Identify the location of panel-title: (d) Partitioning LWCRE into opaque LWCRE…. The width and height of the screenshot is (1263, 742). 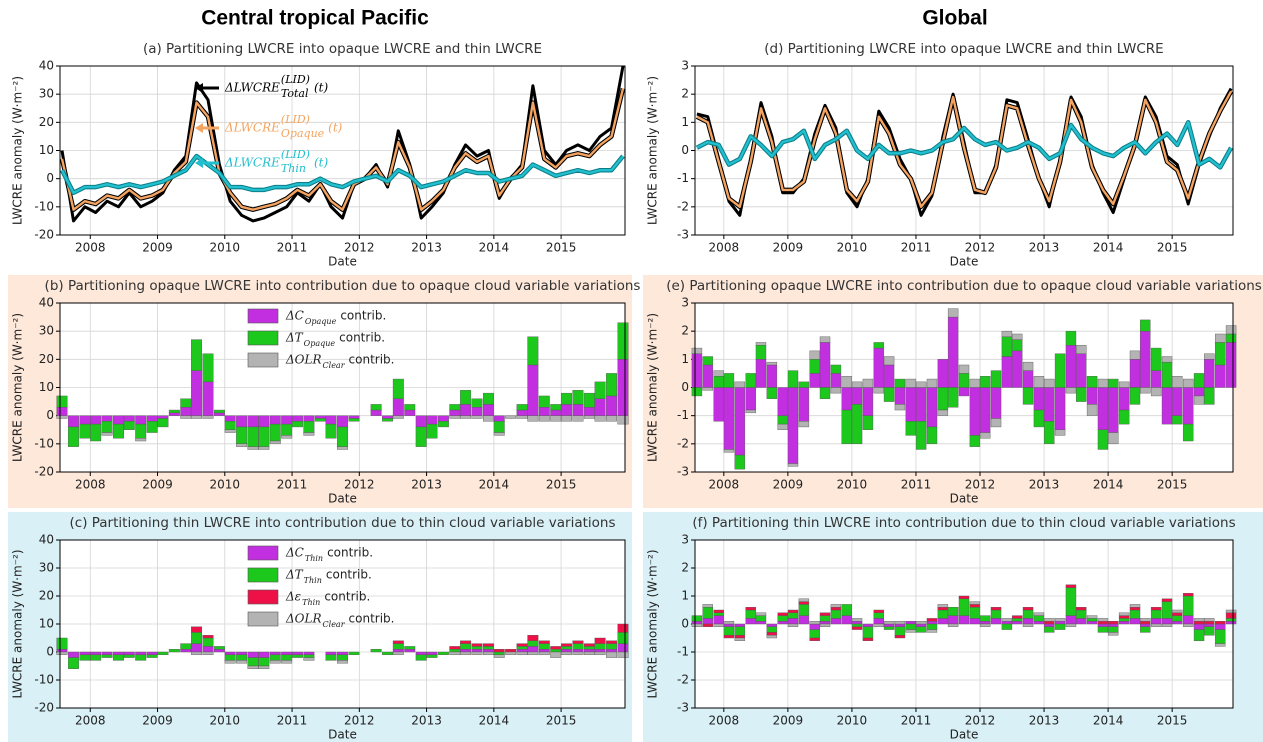
(963, 49).